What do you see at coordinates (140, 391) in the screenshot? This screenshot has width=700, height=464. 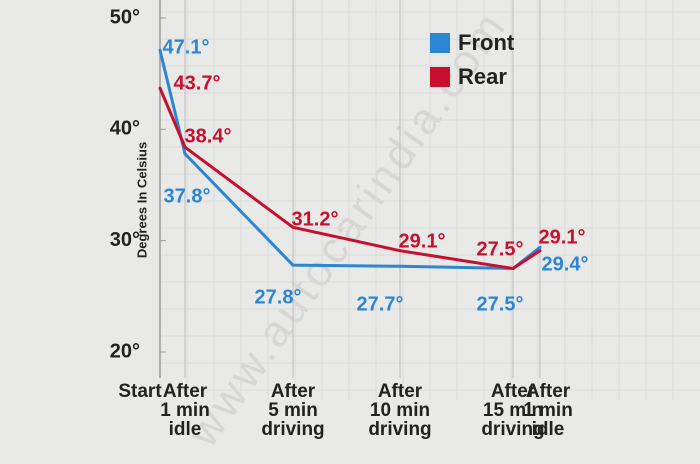 I see `x-tick-label: Start` at bounding box center [140, 391].